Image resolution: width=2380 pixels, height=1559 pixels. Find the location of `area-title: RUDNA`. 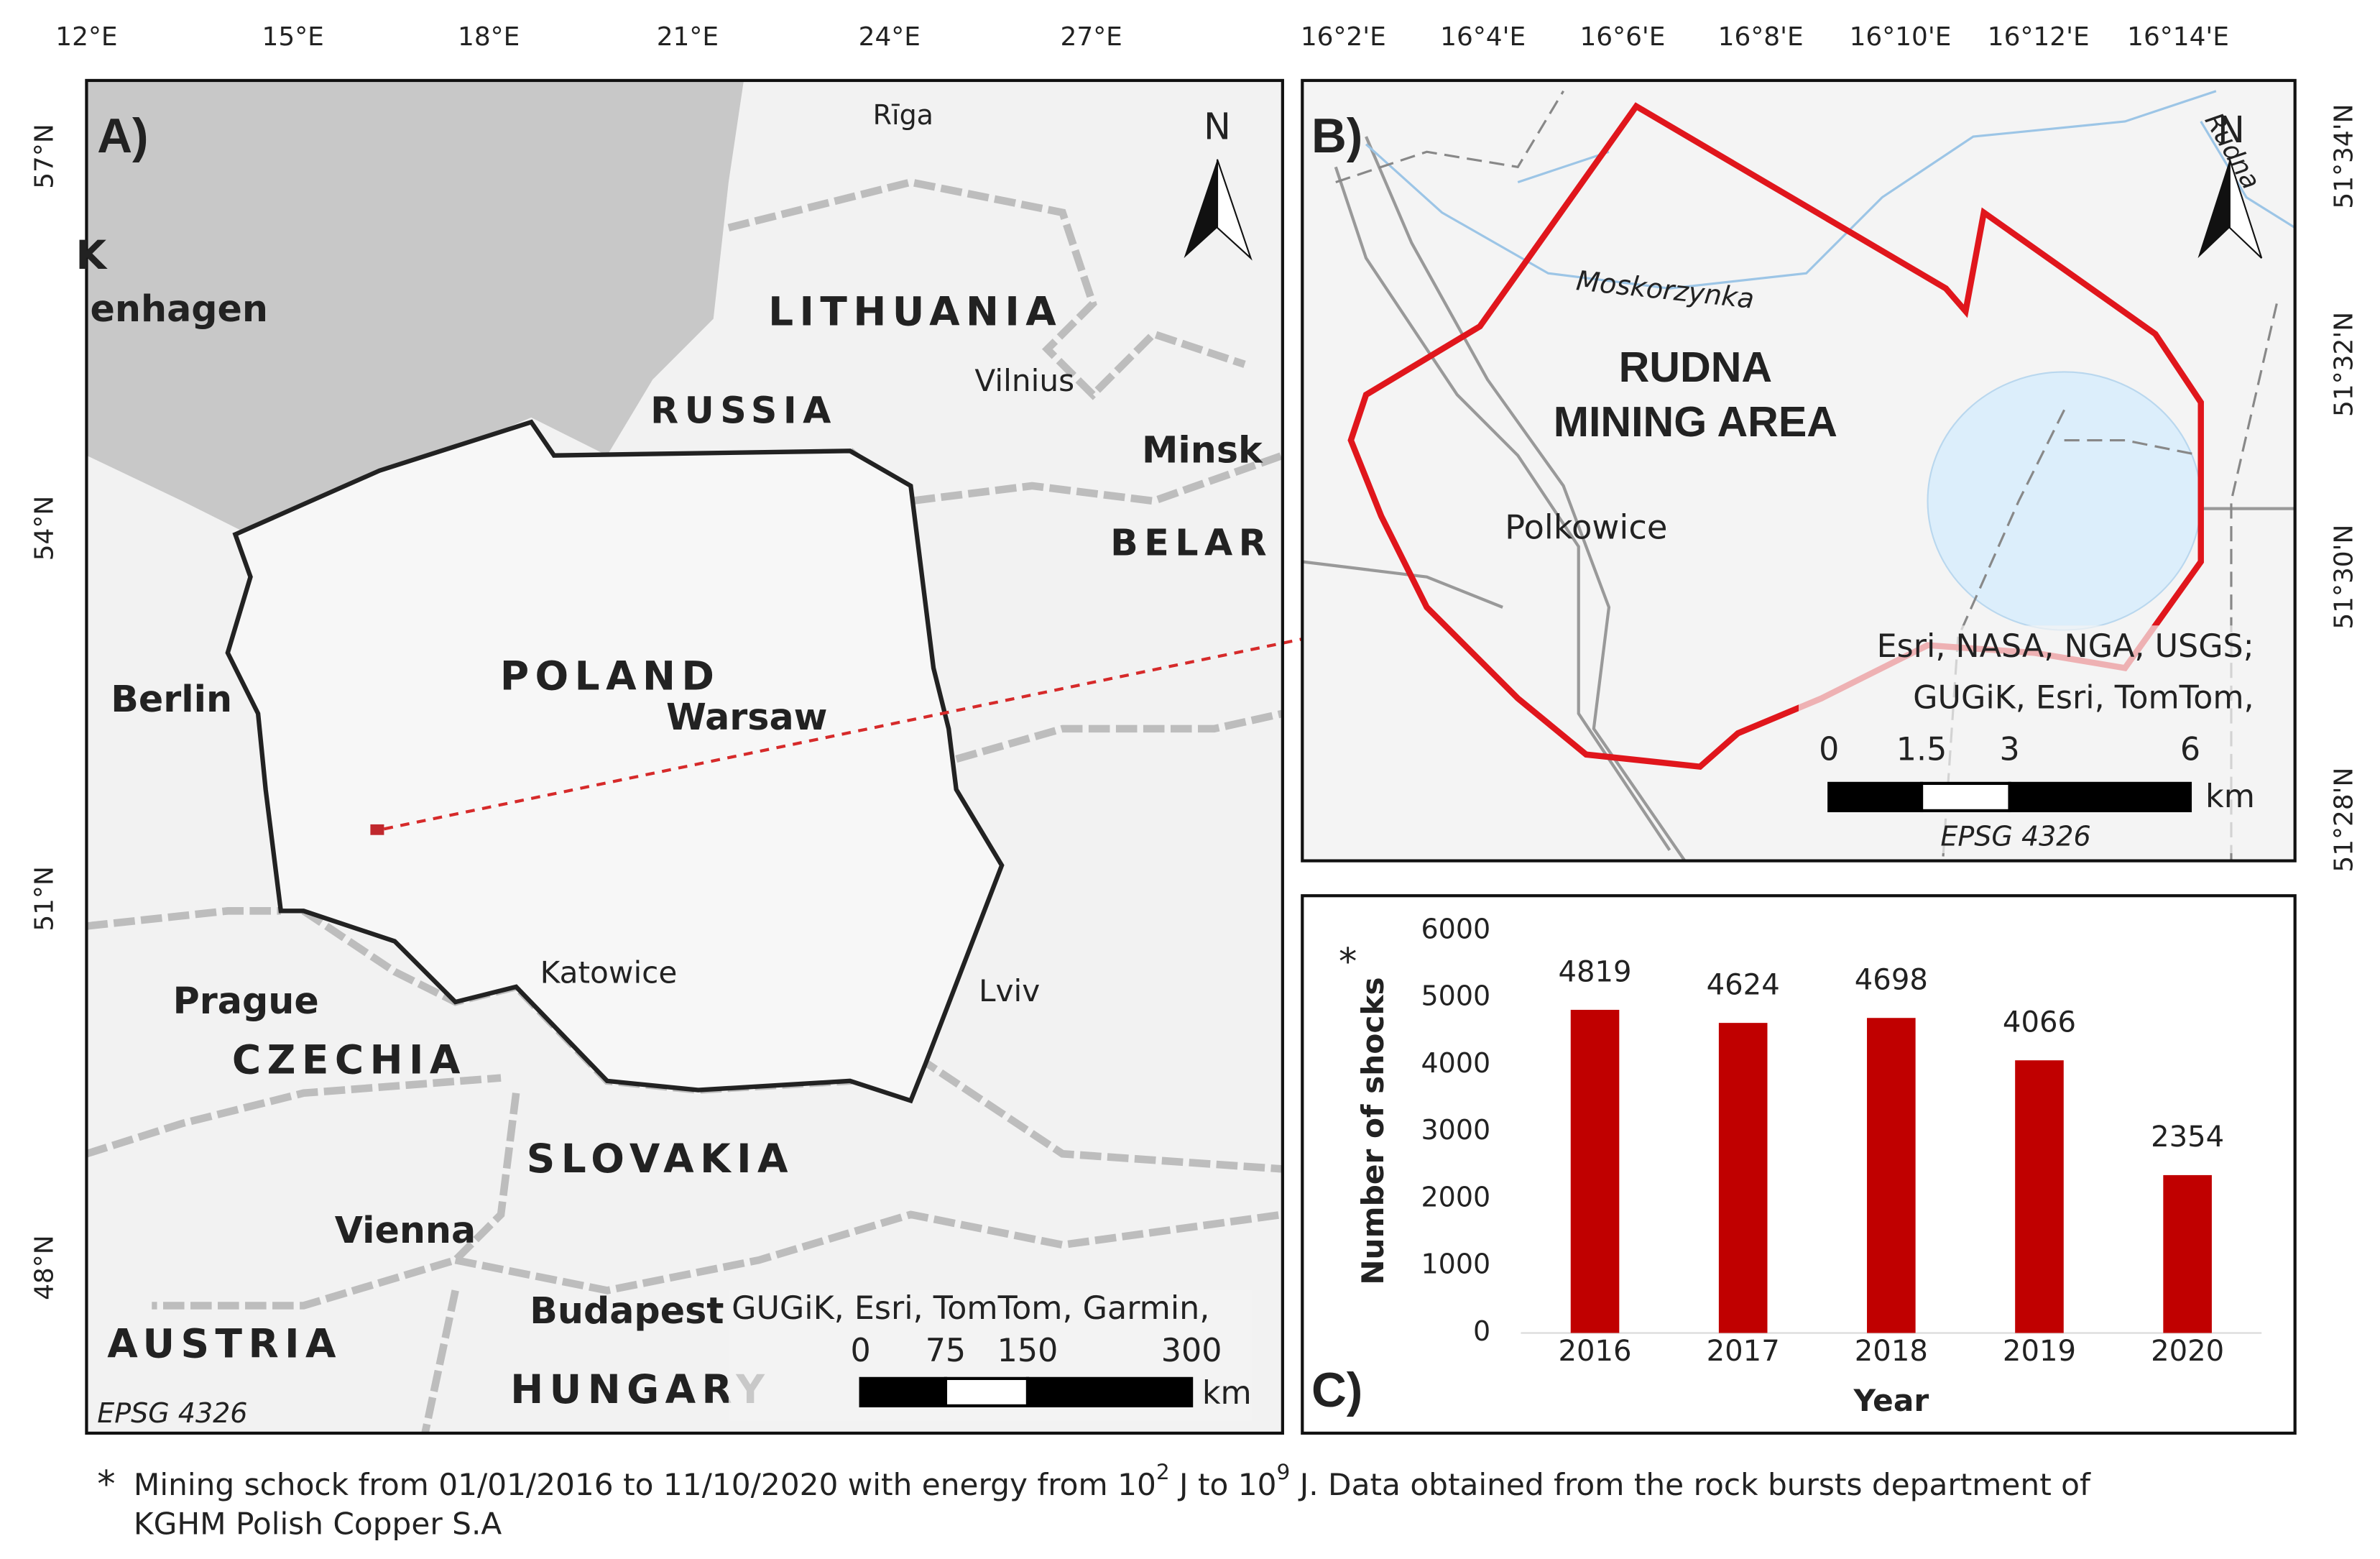

area-title: RUDNA is located at coordinates (1696, 367).